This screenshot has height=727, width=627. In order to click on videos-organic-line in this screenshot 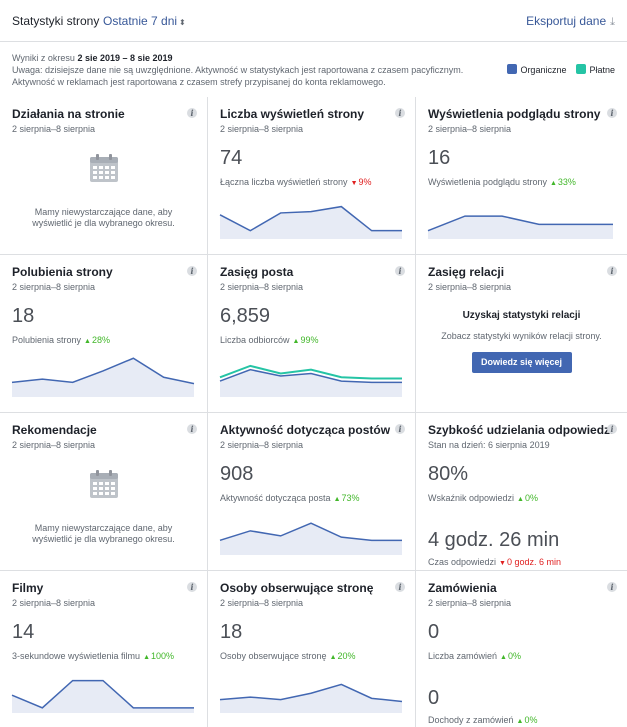, I will do `click(102, 694)`.